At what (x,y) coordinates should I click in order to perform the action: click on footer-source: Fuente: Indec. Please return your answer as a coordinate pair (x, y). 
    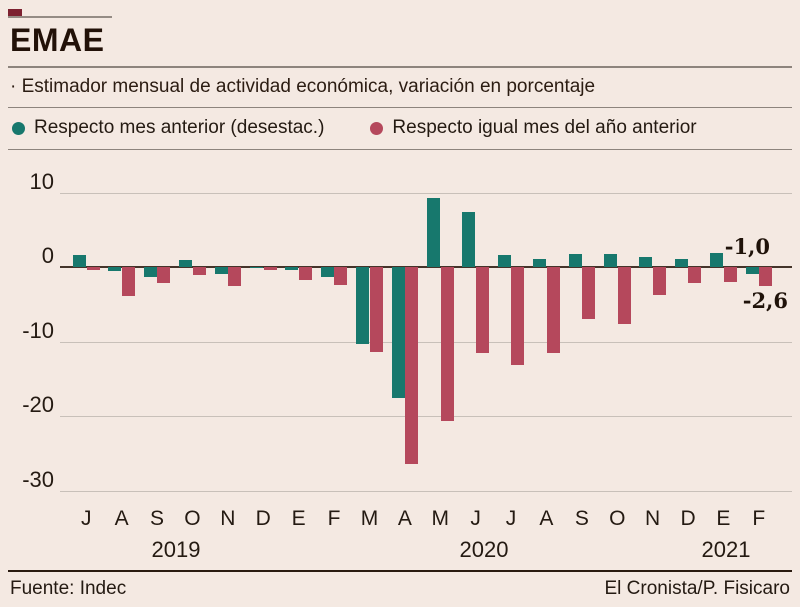
    Looking at the image, I should click on (68, 588).